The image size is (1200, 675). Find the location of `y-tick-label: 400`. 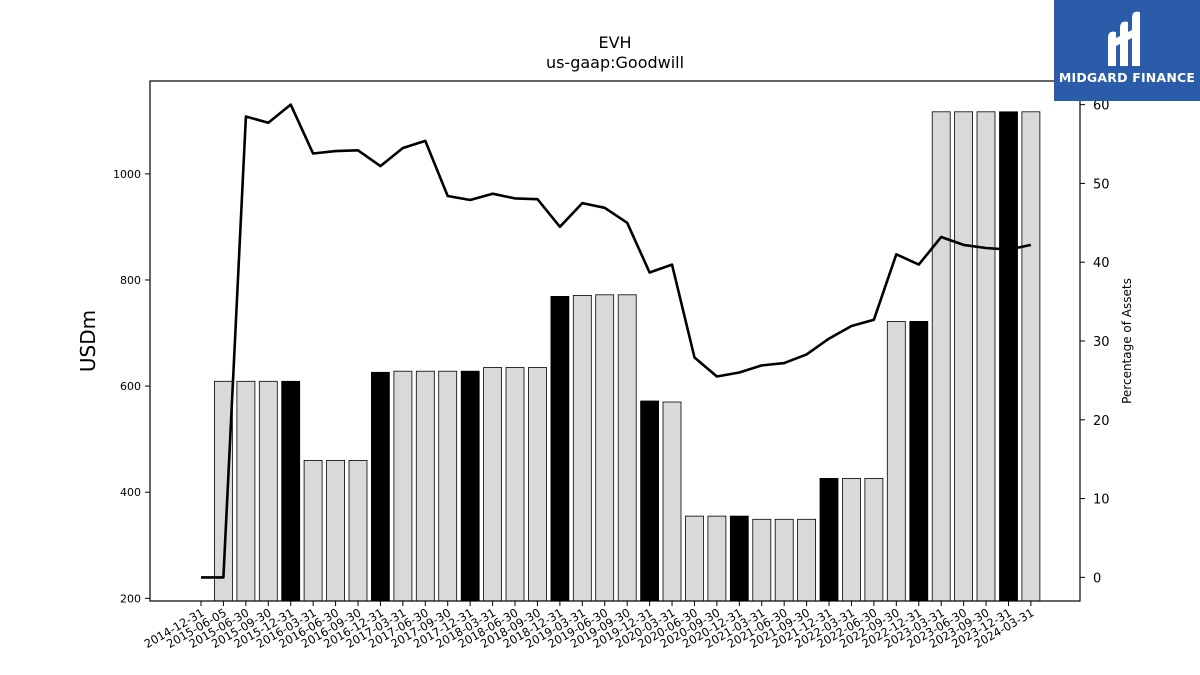

y-tick-label: 400 is located at coordinates (130, 492).